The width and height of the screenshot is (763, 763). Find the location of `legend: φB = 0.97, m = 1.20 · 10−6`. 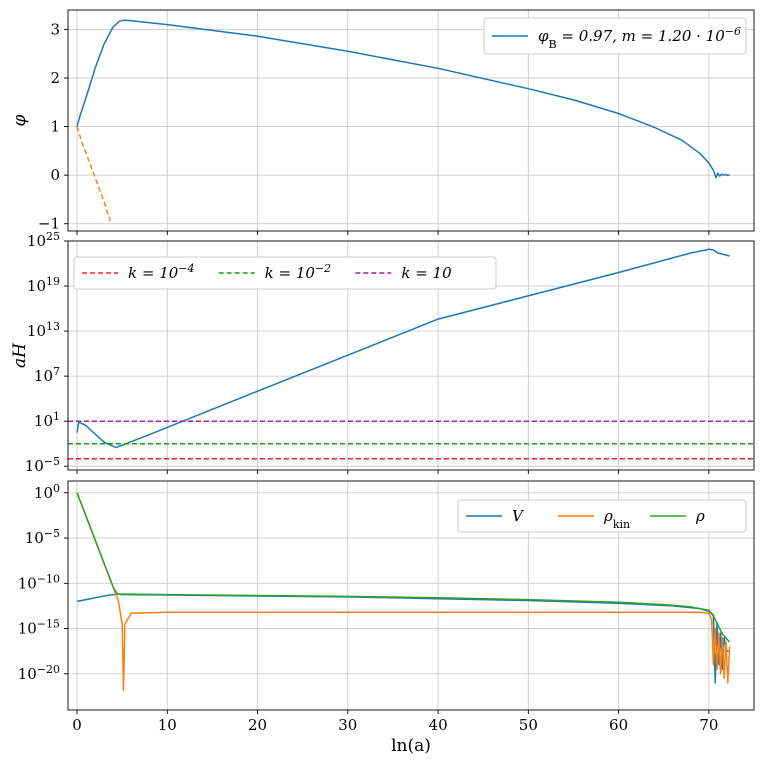

legend: φB = 0.97, m = 1.20 · 10−6 is located at coordinates (615, 36).